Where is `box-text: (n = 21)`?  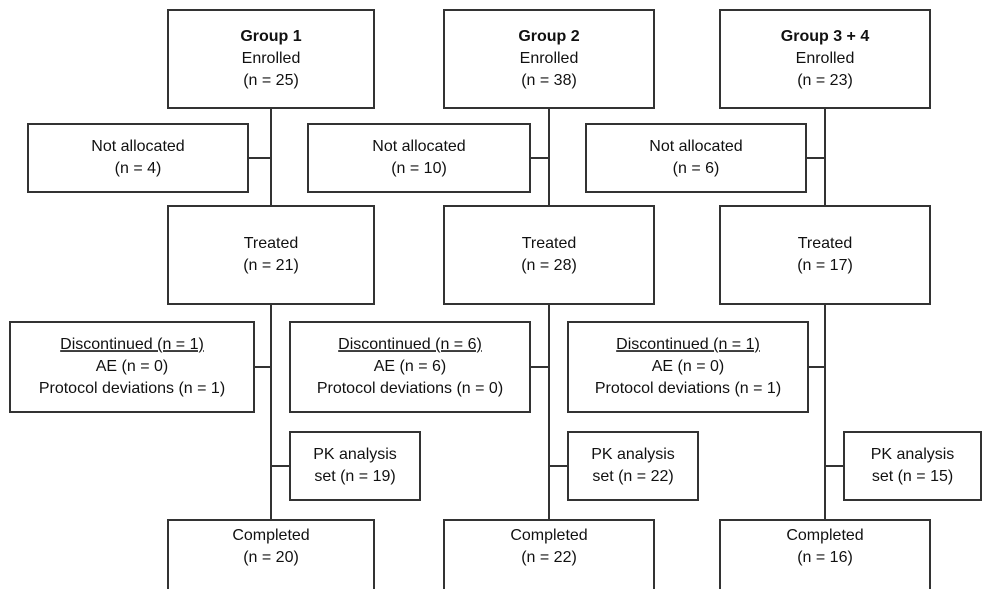
box-text: (n = 21) is located at coordinates (271, 265).